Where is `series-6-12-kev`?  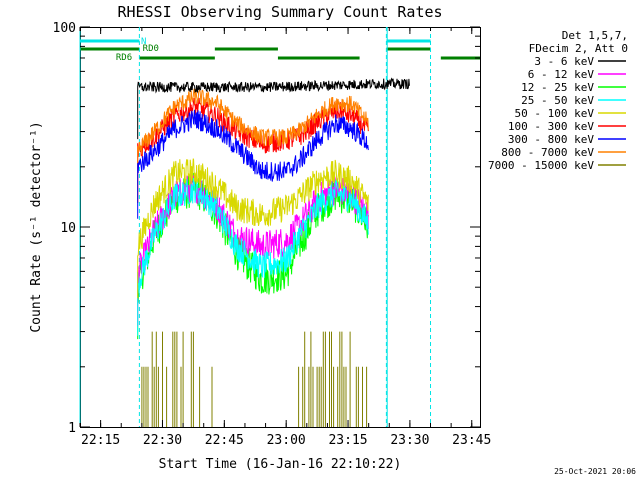
series-6-12-kev is located at coordinates (253, 250).